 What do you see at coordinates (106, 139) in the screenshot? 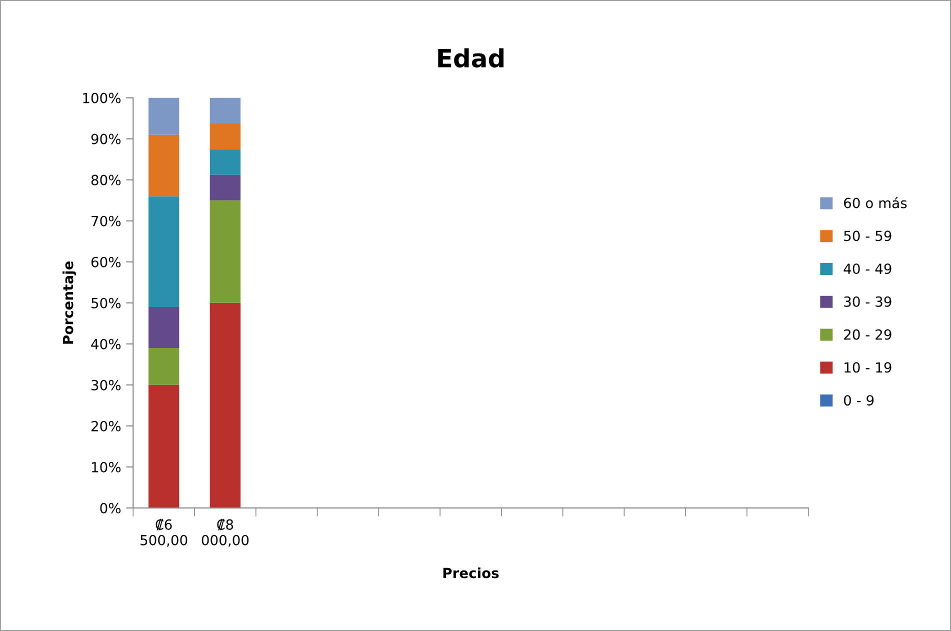
I see `y-tick-label: 90%` at bounding box center [106, 139].